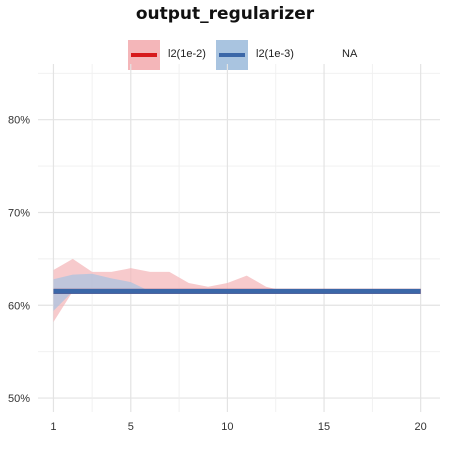 The height and width of the screenshot is (450, 450). What do you see at coordinates (275, 54) in the screenshot?
I see `legend-label-series-2: l2(1e-3)` at bounding box center [275, 54].